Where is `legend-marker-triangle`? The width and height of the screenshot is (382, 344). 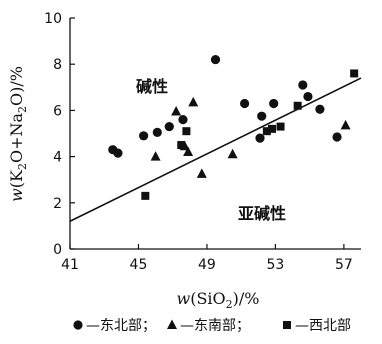
legend-marker-triangle is located at coordinates (172, 324).